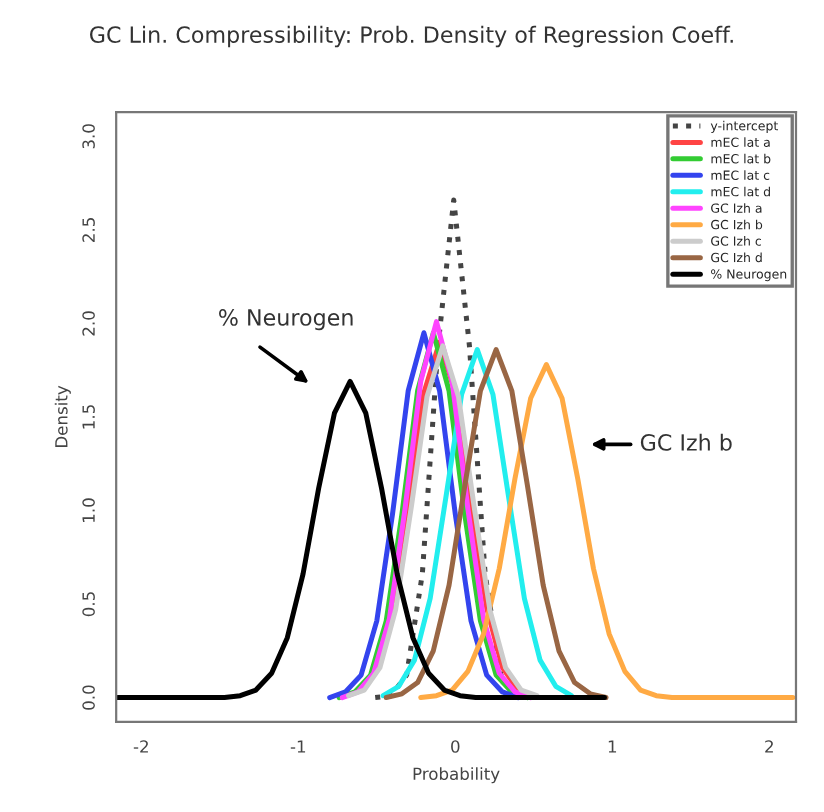 The height and width of the screenshot is (812, 824). Describe the element at coordinates (88, 230) in the screenshot. I see `y-tick-label: 2.5` at that location.